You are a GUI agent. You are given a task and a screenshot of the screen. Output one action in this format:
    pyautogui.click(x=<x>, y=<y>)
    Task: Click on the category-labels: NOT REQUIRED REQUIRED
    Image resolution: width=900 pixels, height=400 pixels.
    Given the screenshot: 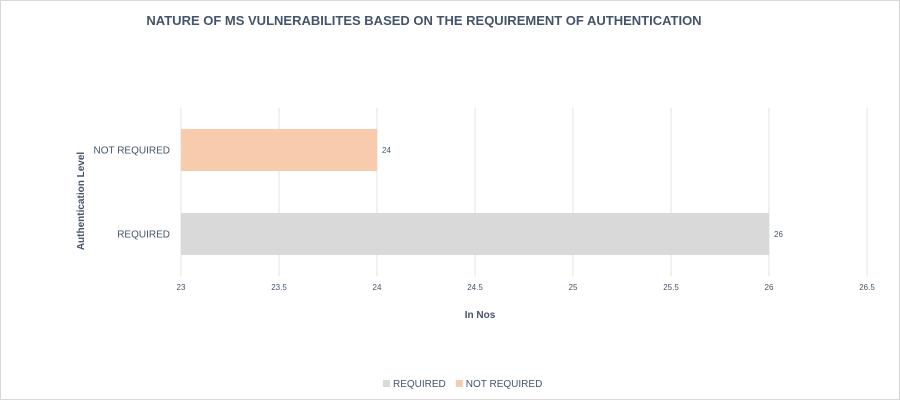 What is the action you would take?
    pyautogui.click(x=132, y=193)
    